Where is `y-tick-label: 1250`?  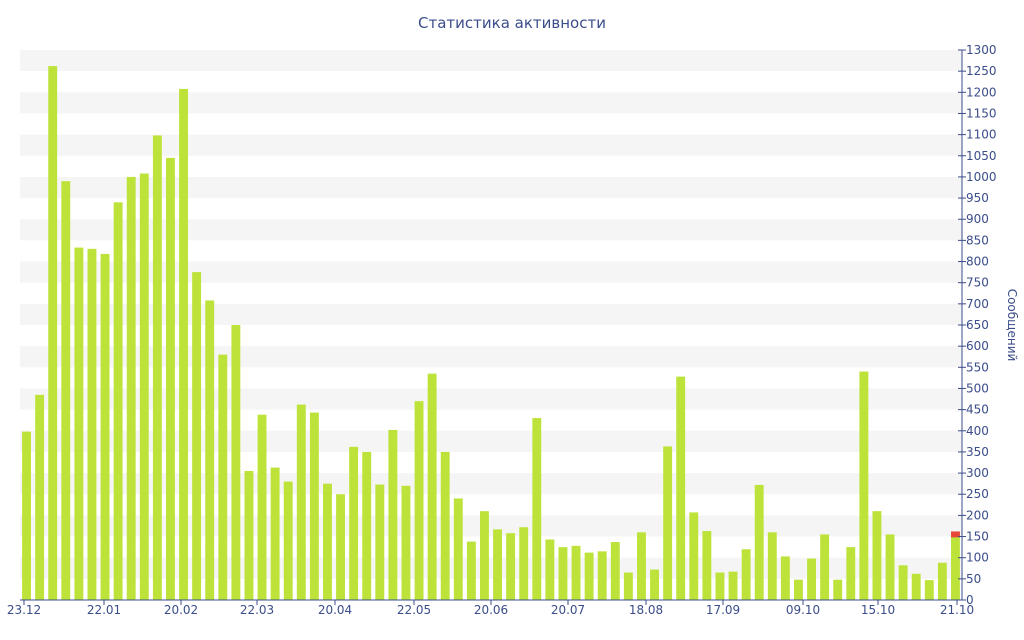
y-tick-label: 1250 is located at coordinates (981, 71).